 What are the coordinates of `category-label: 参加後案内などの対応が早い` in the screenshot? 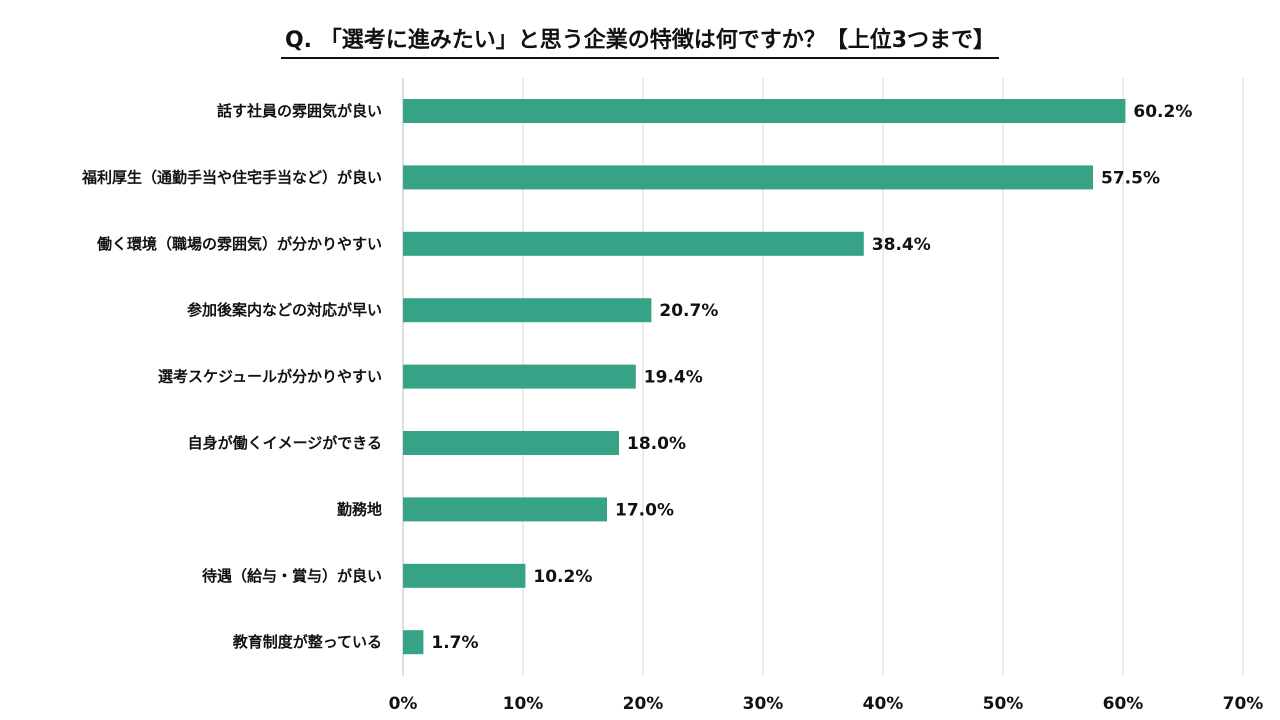 It's located at (284, 310).